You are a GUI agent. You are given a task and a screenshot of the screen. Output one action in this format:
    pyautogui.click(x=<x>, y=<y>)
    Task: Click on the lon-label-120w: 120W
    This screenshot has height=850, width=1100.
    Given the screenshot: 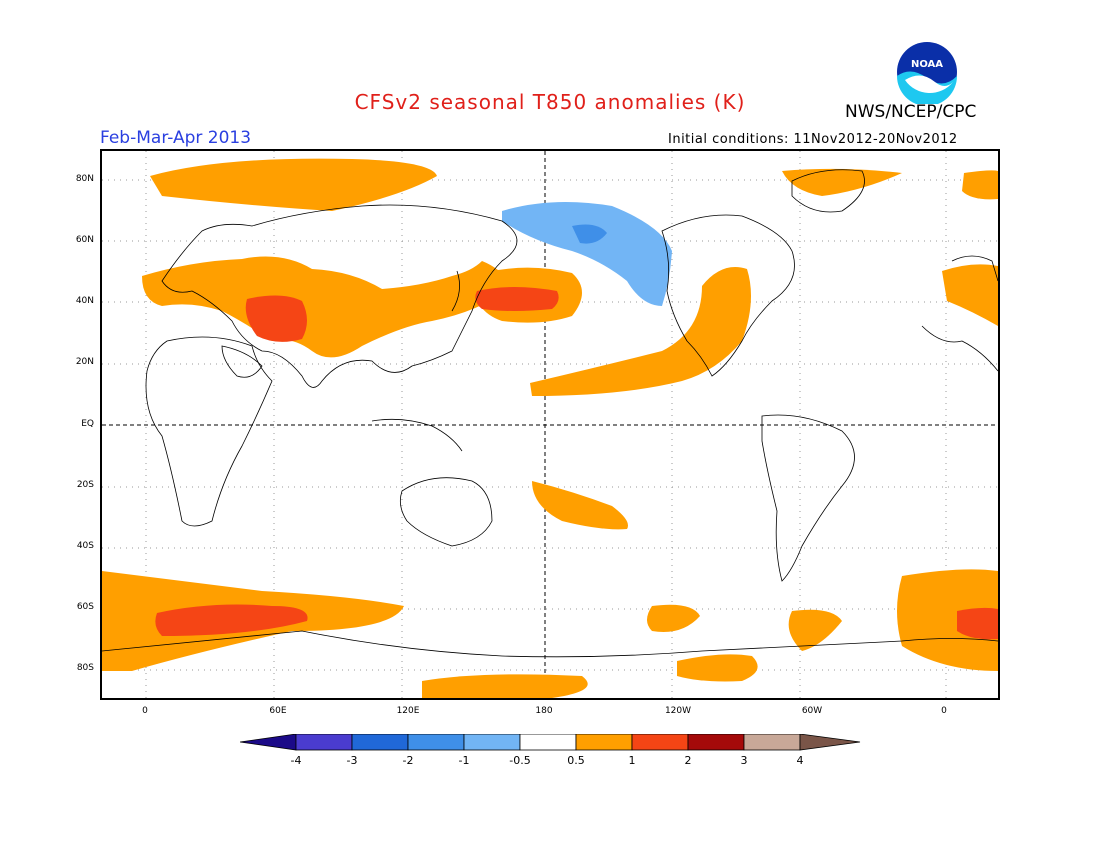 What is the action you would take?
    pyautogui.click(x=678, y=711)
    